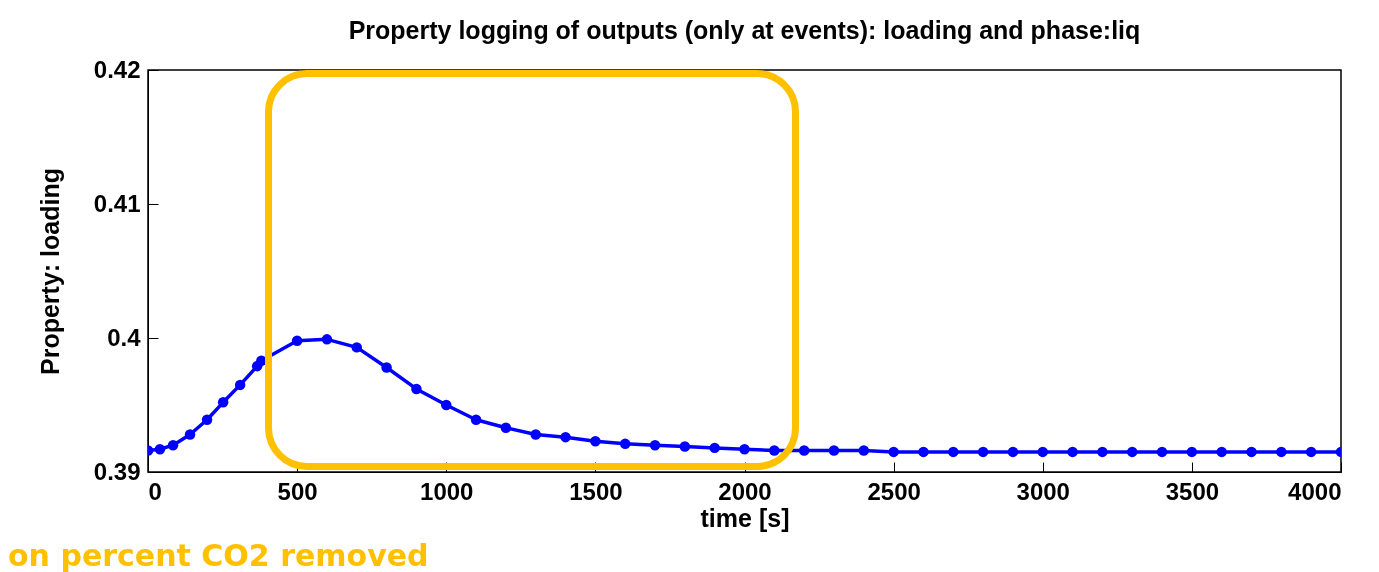 The width and height of the screenshot is (1379, 572). I want to click on y-tick-label: 0.4, so click(124, 337).